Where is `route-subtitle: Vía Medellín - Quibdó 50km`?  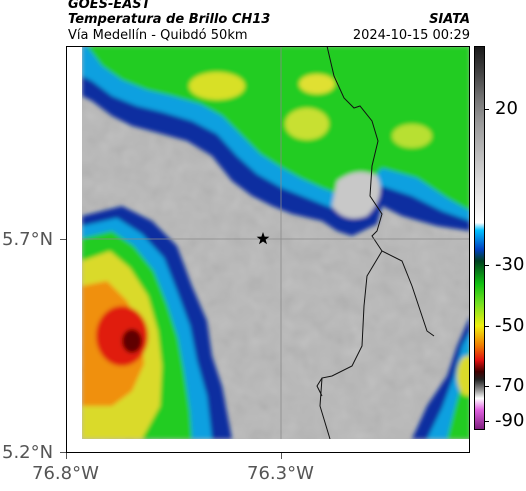
route-subtitle: Vía Medellín - Quibdó 50km is located at coordinates (158, 35).